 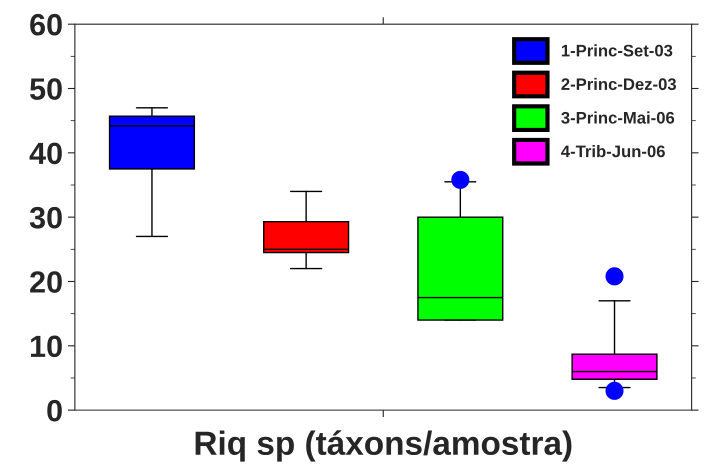 What do you see at coordinates (46, 153) in the screenshot?
I see `y-tick-label: 40` at bounding box center [46, 153].